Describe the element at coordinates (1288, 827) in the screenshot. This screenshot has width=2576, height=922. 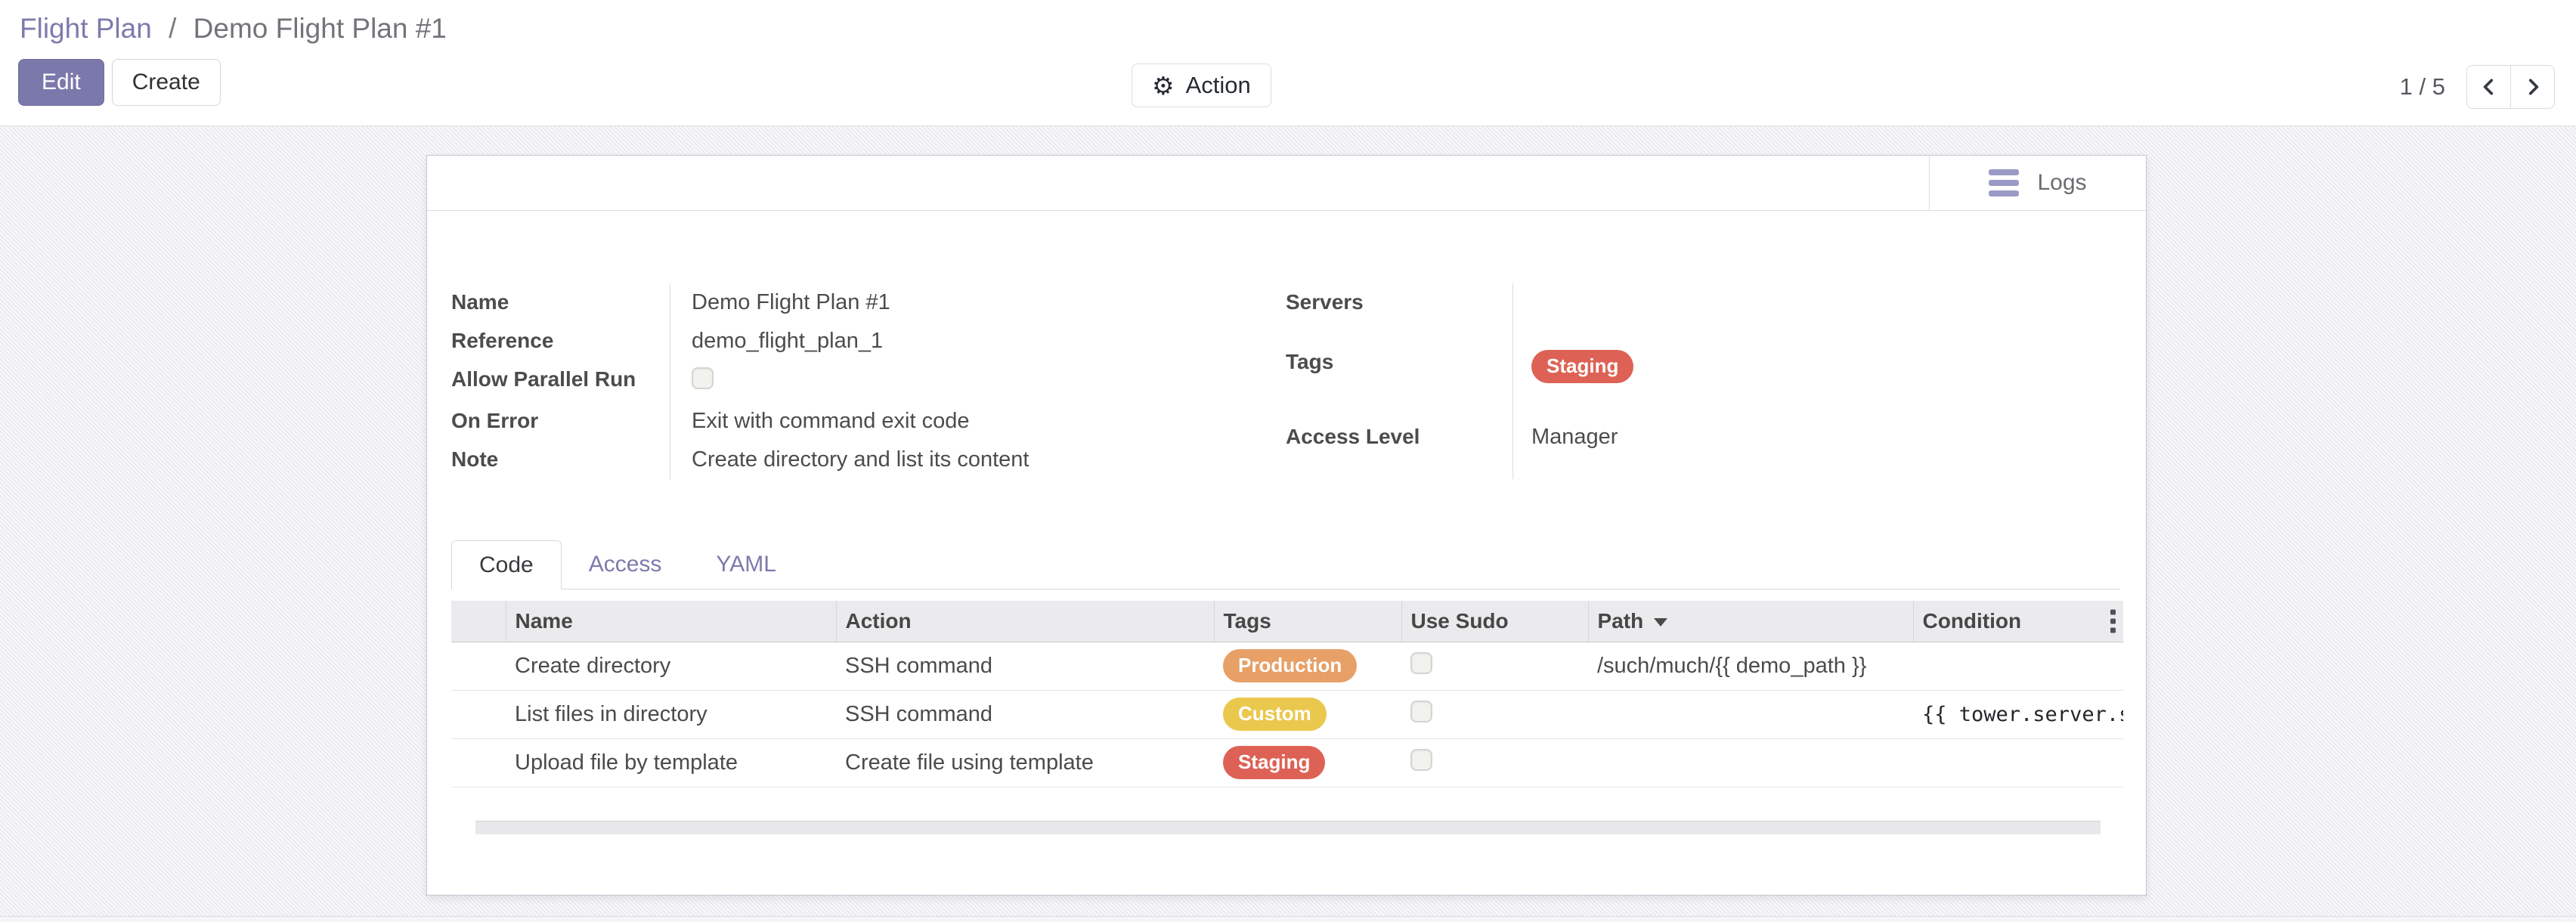
I see `horizontal-scrollbar` at that location.